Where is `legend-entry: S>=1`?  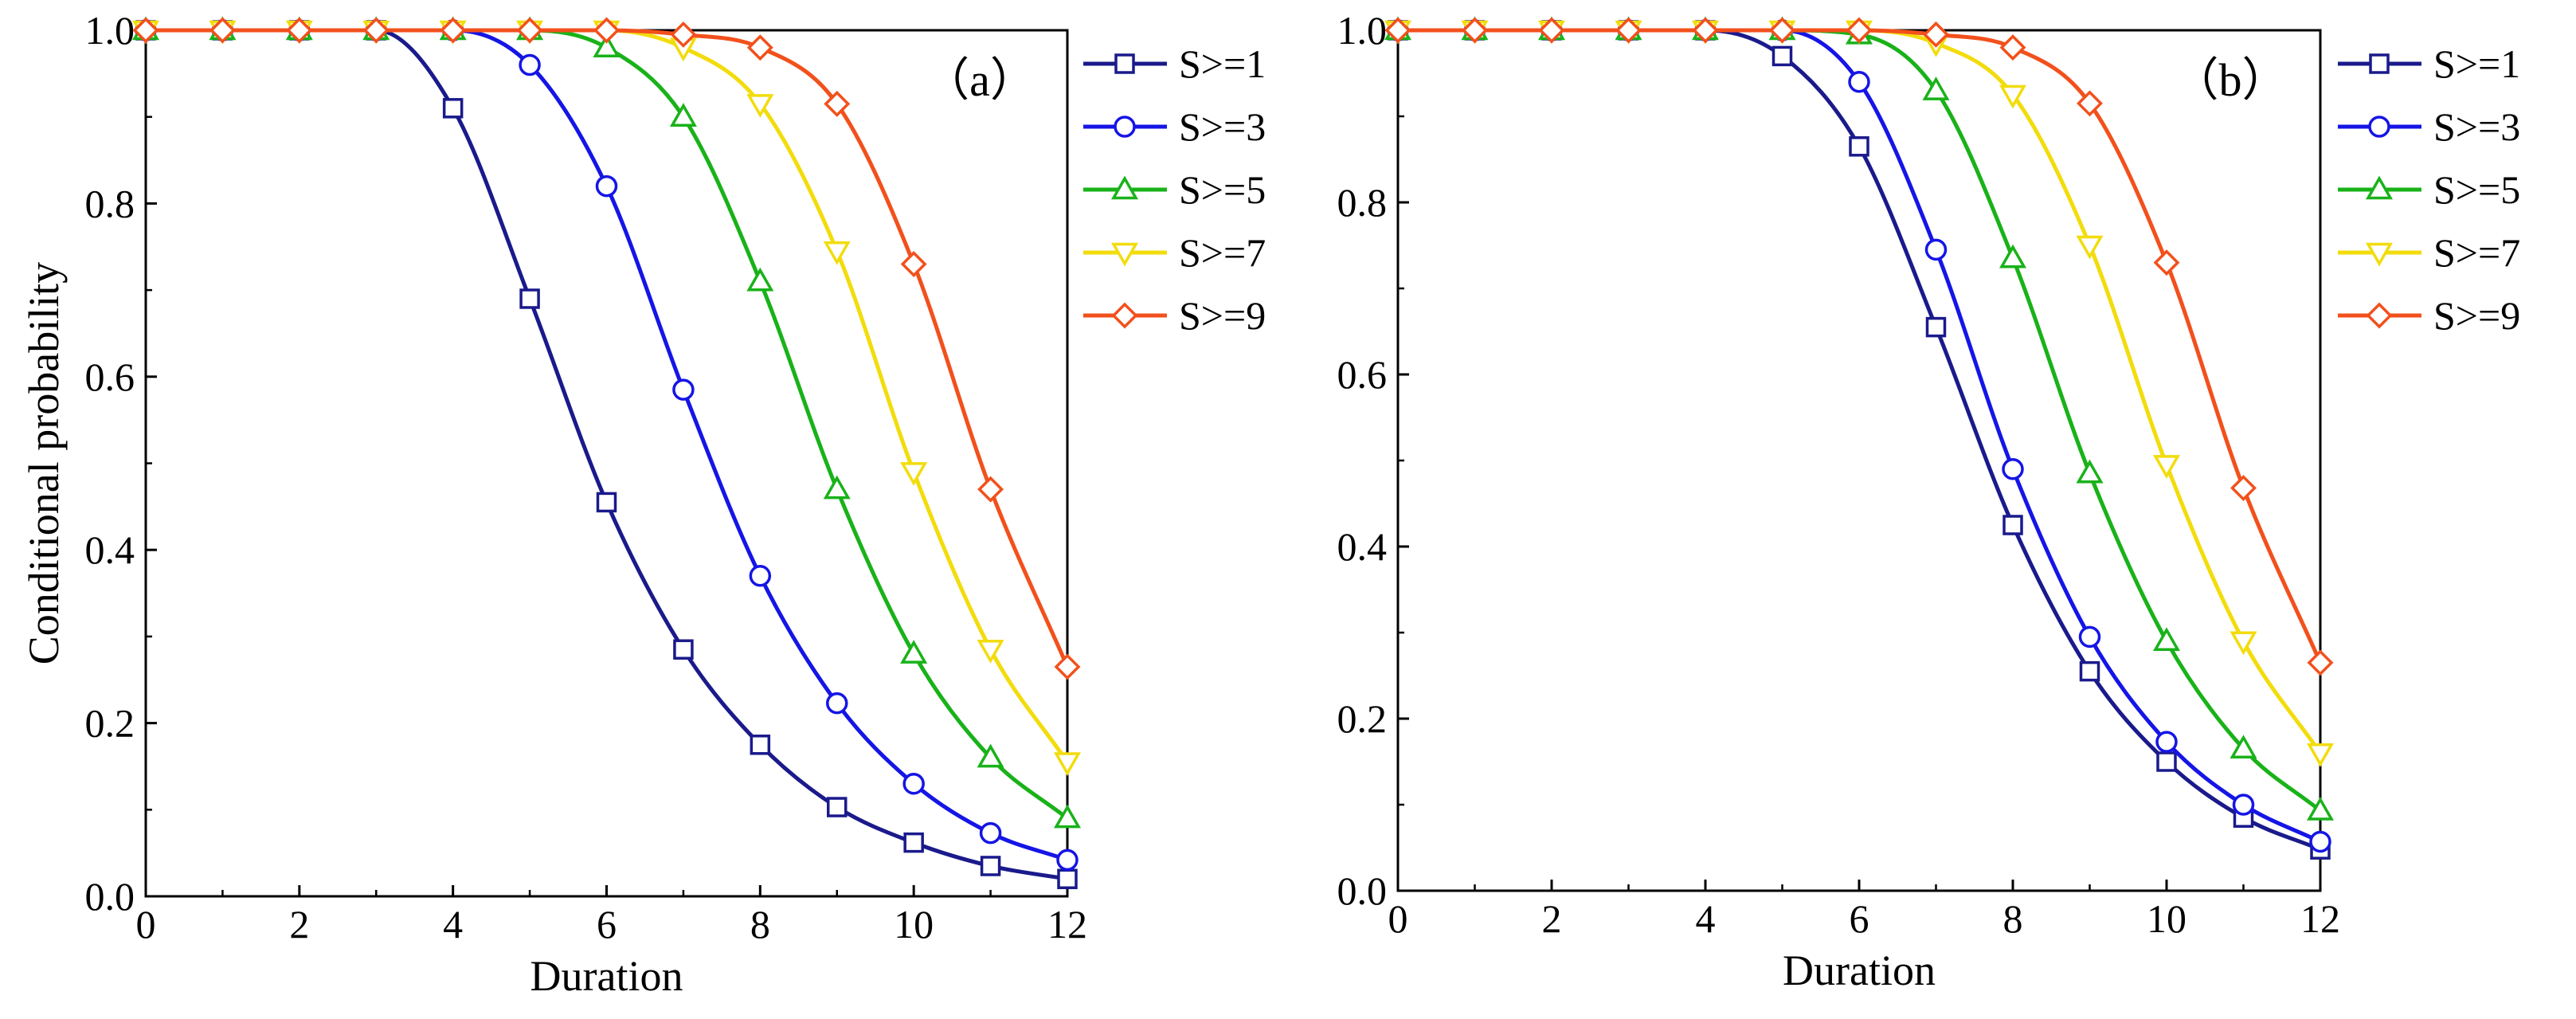
legend-entry: S>=1 is located at coordinates (1174, 63).